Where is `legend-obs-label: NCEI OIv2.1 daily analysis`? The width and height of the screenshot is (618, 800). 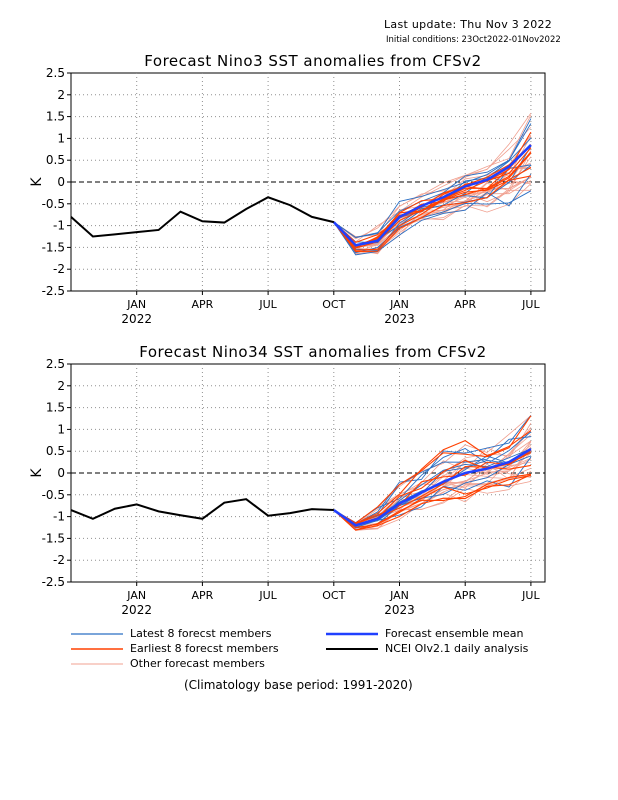 legend-obs-label: NCEI OIv2.1 daily analysis is located at coordinates (457, 648).